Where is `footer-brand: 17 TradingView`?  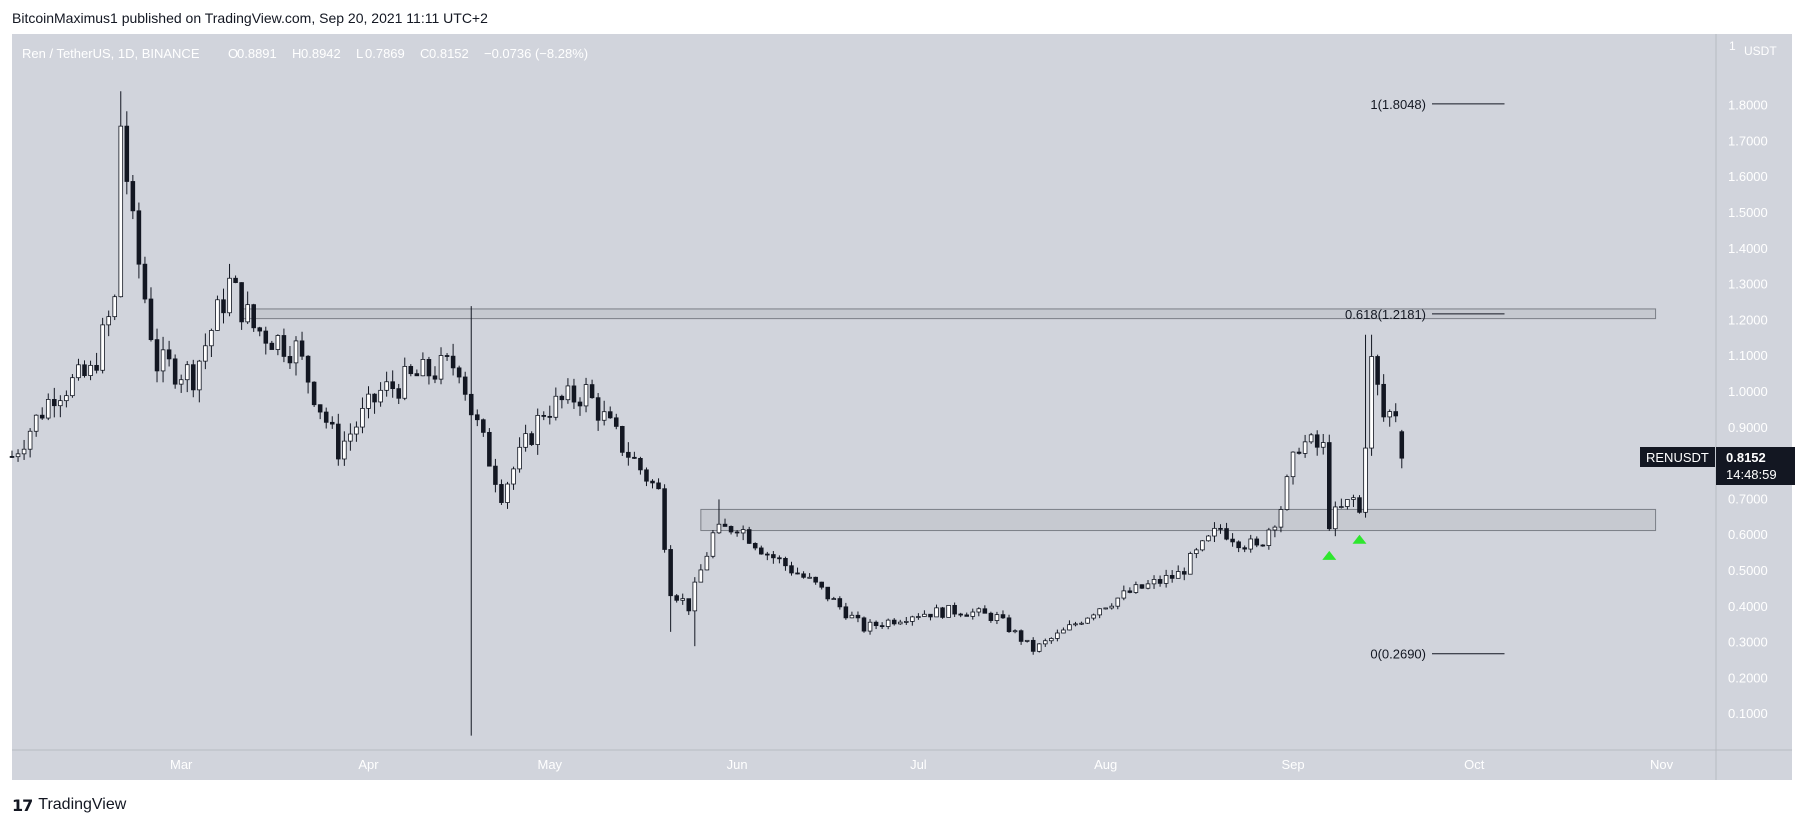
footer-brand: 17 TradingView is located at coordinates (69, 805).